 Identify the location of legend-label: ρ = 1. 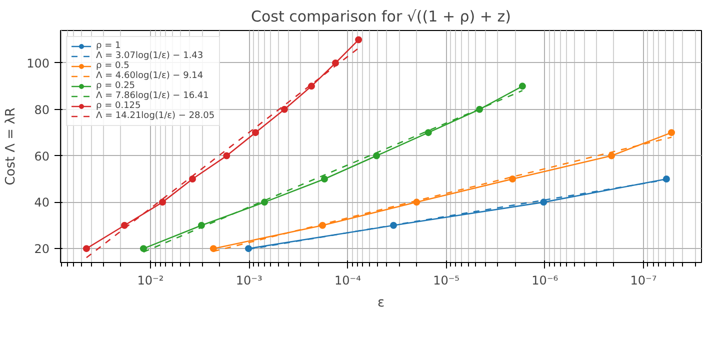
(108, 46).